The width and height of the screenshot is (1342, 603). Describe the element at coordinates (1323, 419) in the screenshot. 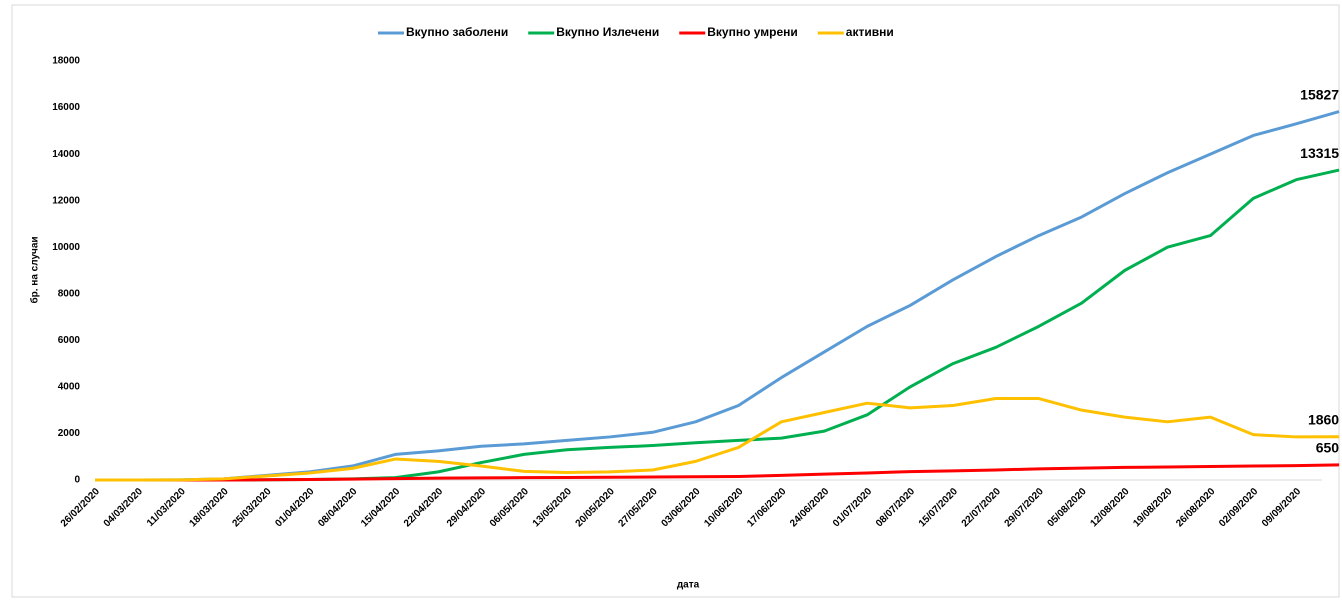

I see `end-label: 1860` at that location.